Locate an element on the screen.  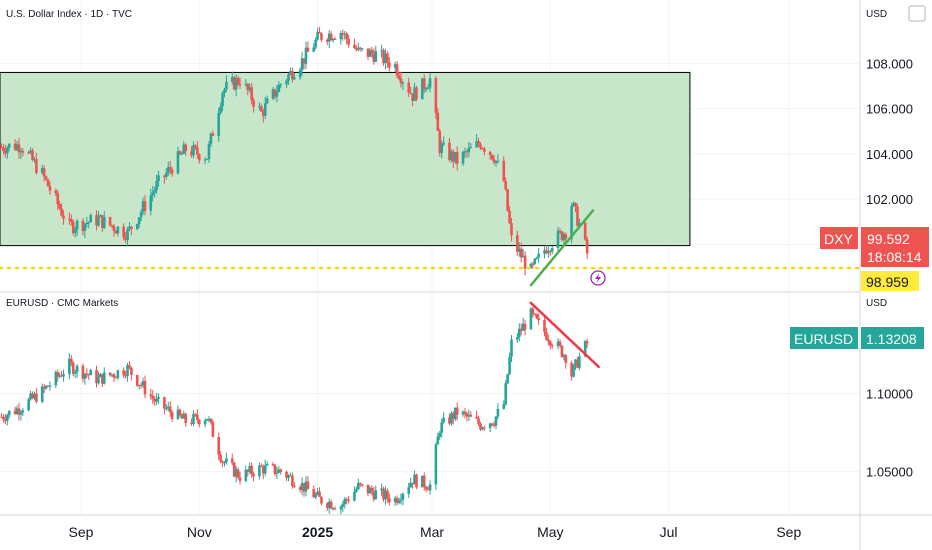
eurusd-price-tag: 1.13208 is located at coordinates (892, 338).